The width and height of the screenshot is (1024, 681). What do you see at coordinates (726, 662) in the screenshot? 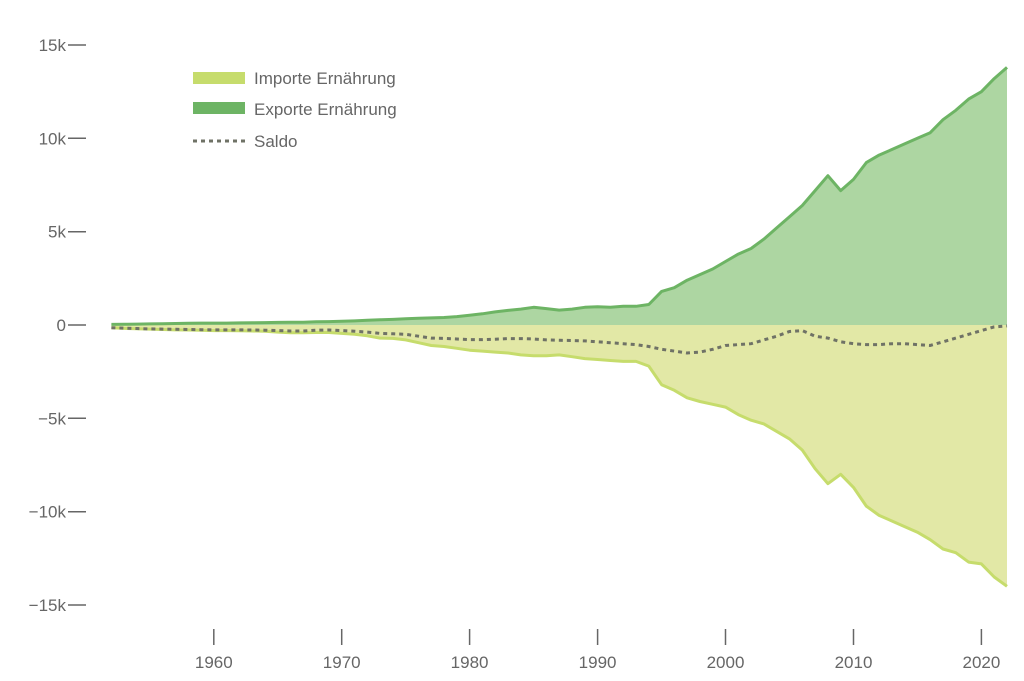
I see `x-tick-label: 2000` at bounding box center [726, 662].